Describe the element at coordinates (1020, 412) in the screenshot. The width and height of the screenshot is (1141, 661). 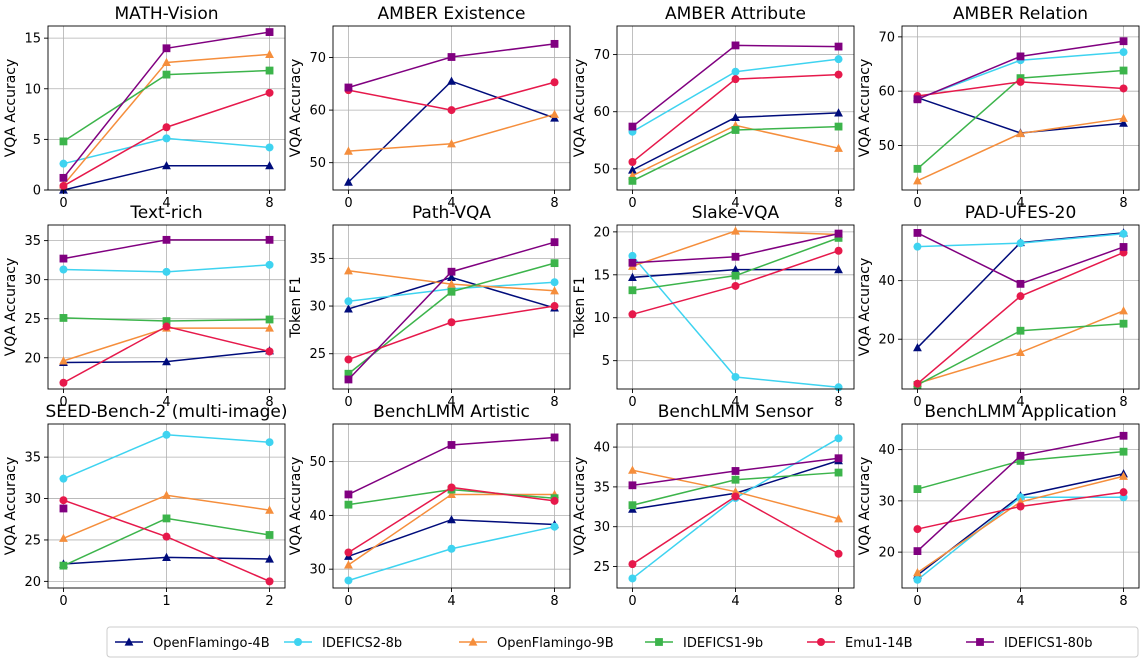
I see `subplot-title: BenchLMM Application` at that location.